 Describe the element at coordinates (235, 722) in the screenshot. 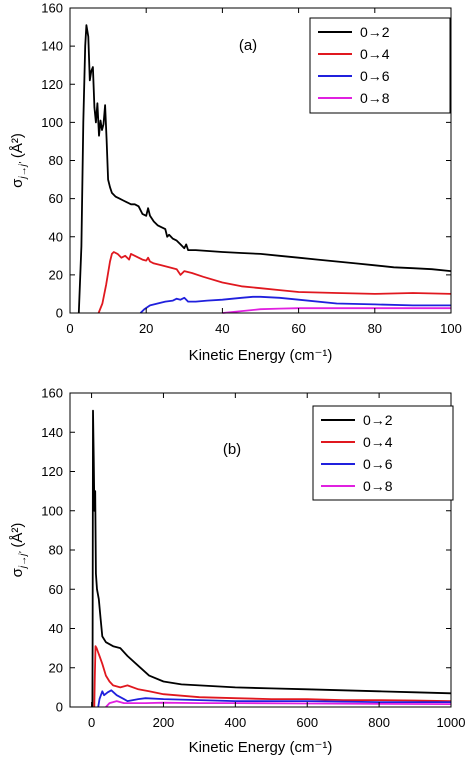

I see `x-tick-label: 400` at that location.